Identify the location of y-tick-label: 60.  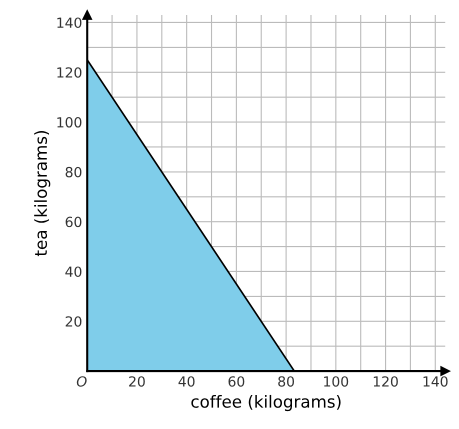
(74, 222).